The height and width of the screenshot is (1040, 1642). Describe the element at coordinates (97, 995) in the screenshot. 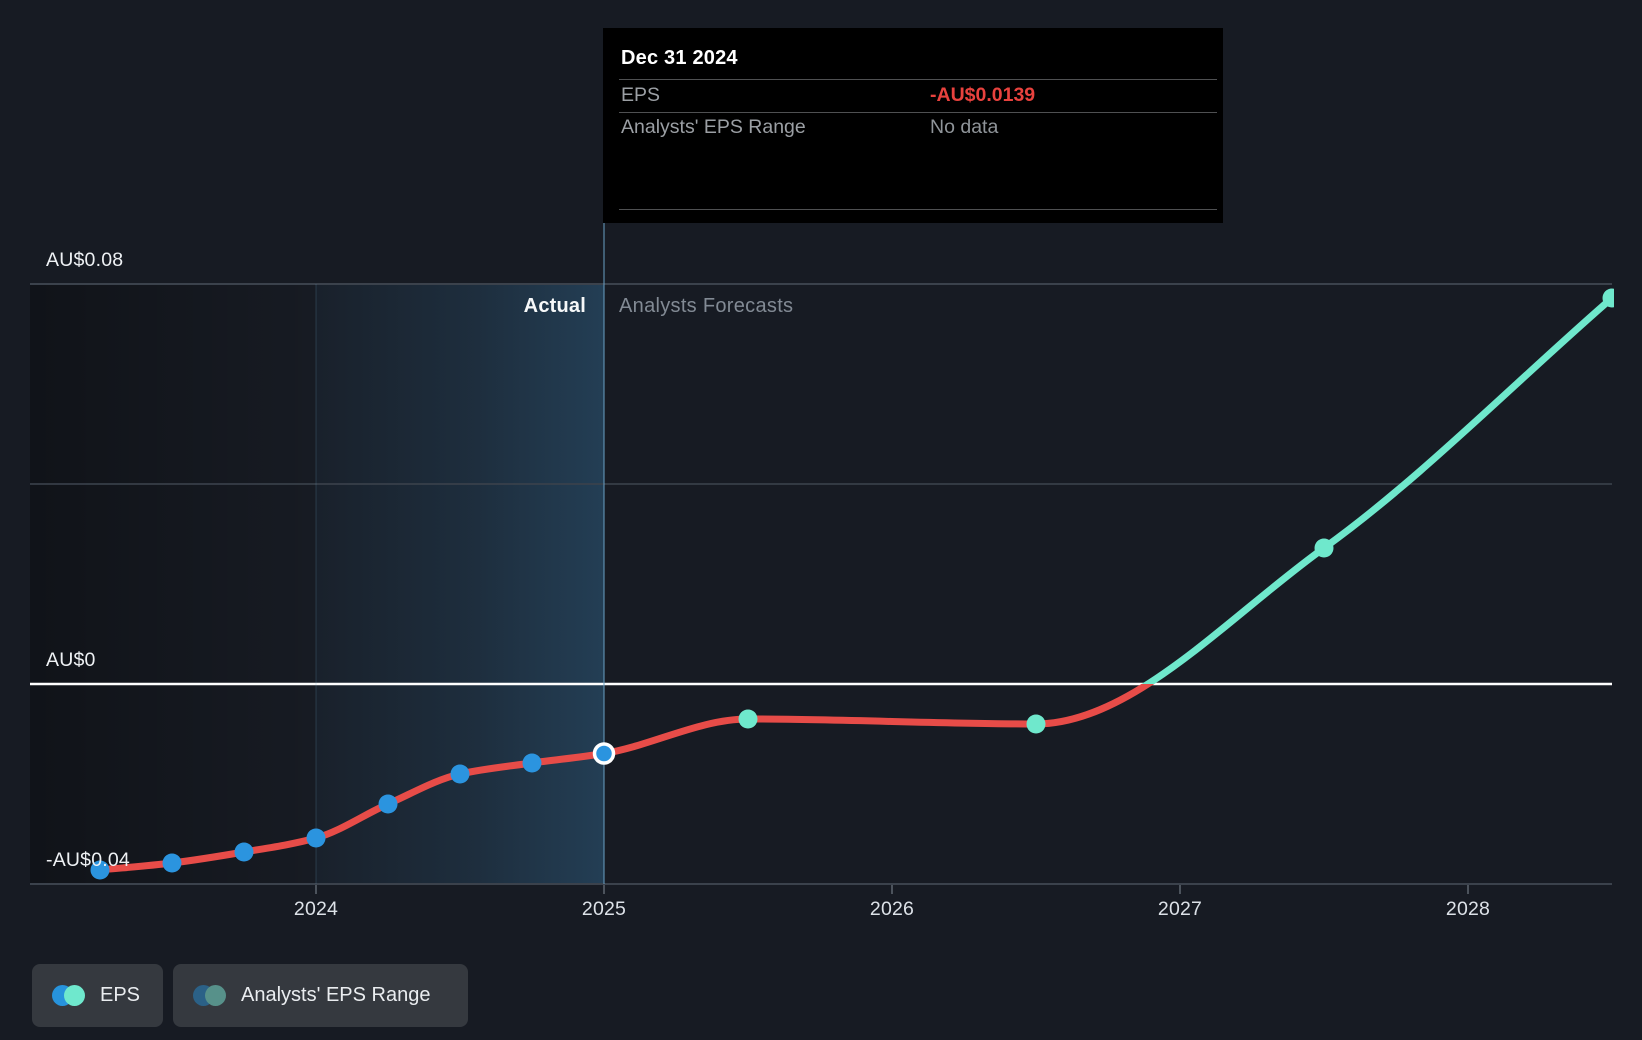

I see `legend-item-eps: EPS` at that location.